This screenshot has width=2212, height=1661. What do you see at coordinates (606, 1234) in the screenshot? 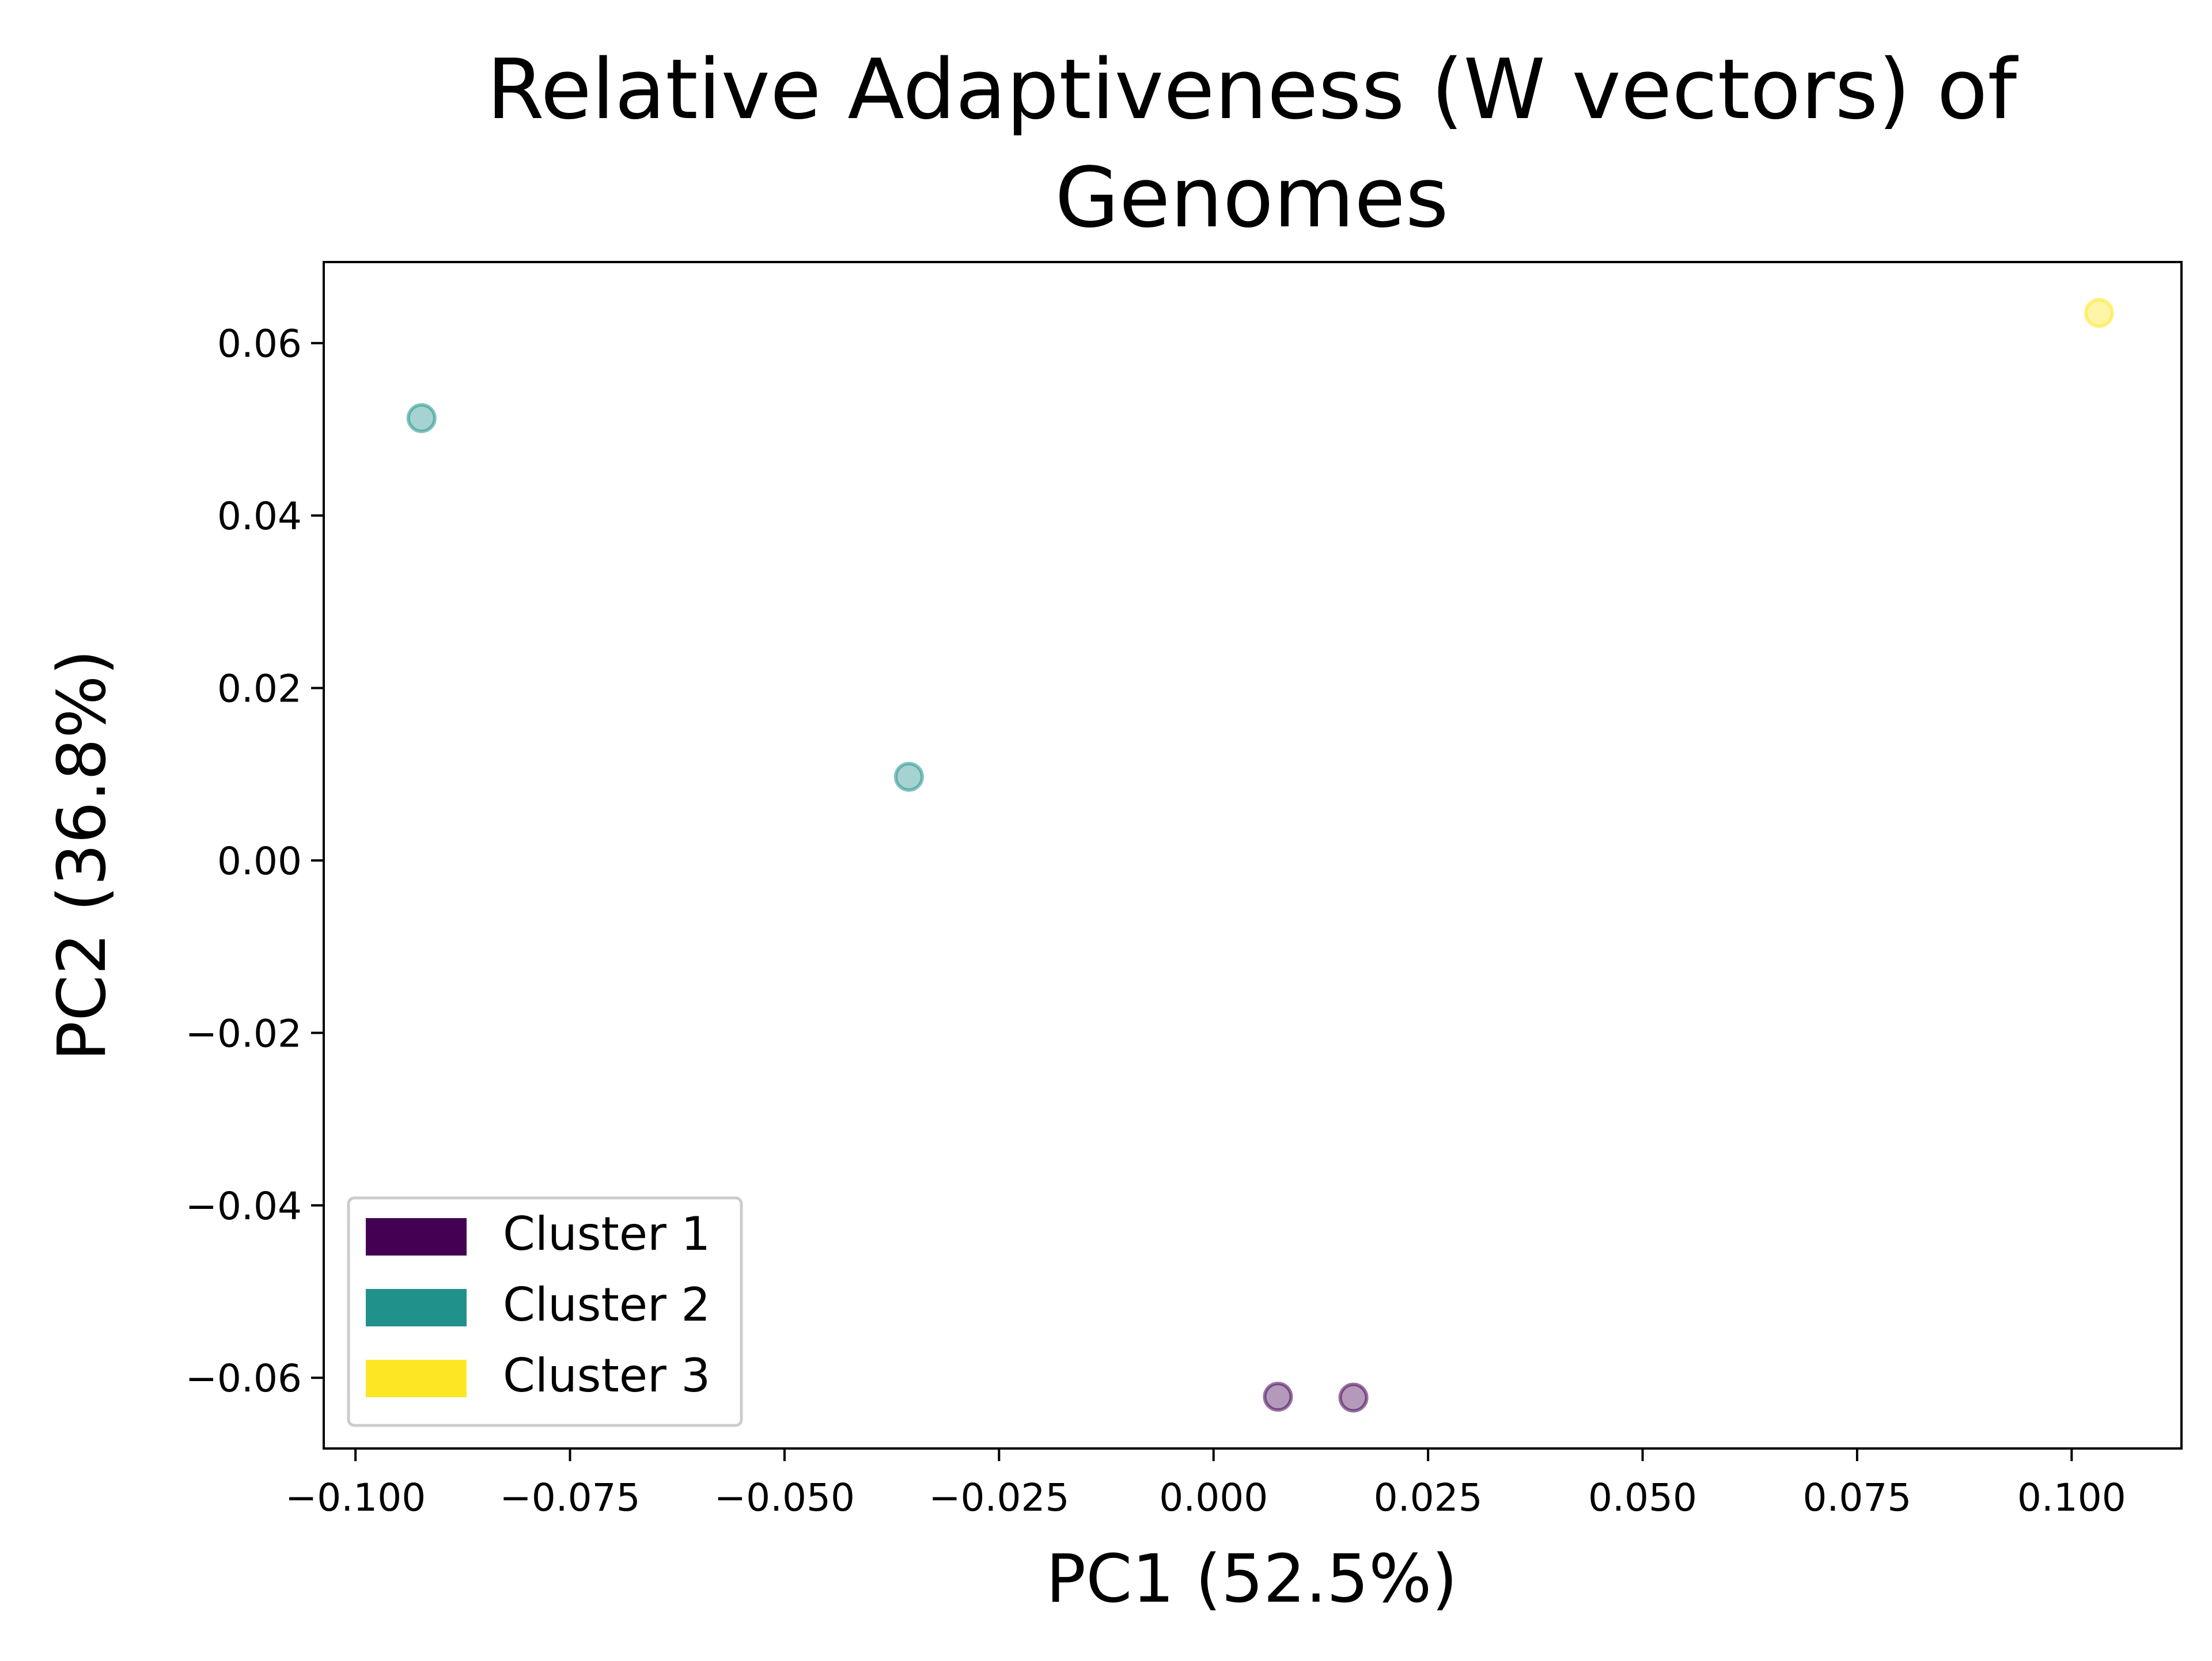
I see `legend-label-cluster-1: Cluster 1` at bounding box center [606, 1234].